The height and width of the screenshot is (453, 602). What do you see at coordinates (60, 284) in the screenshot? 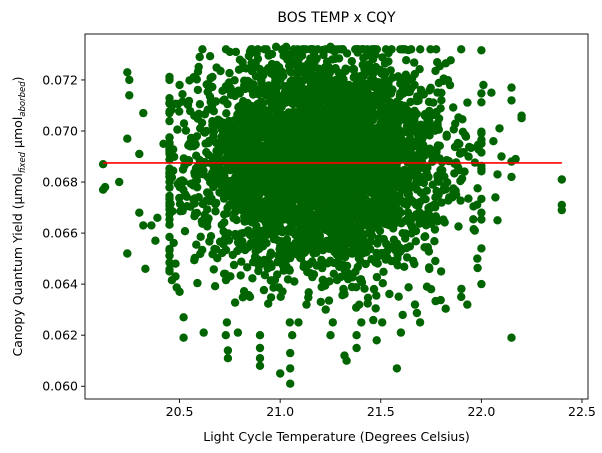
I see `y-tick-label: 0.064` at bounding box center [60, 284].